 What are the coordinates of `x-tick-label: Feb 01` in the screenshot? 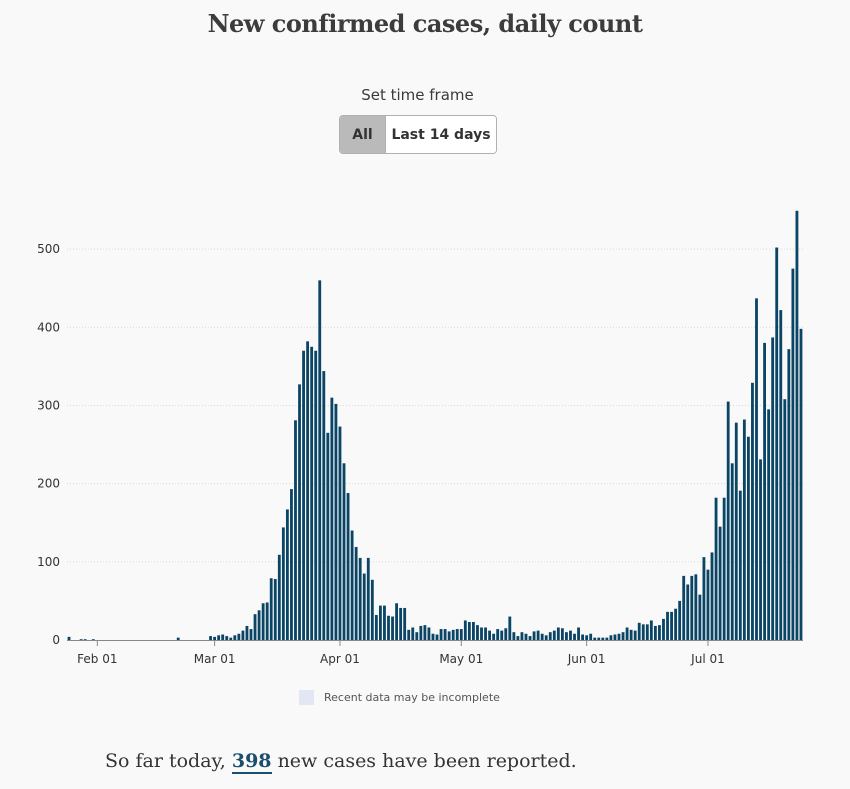 It's located at (97, 659).